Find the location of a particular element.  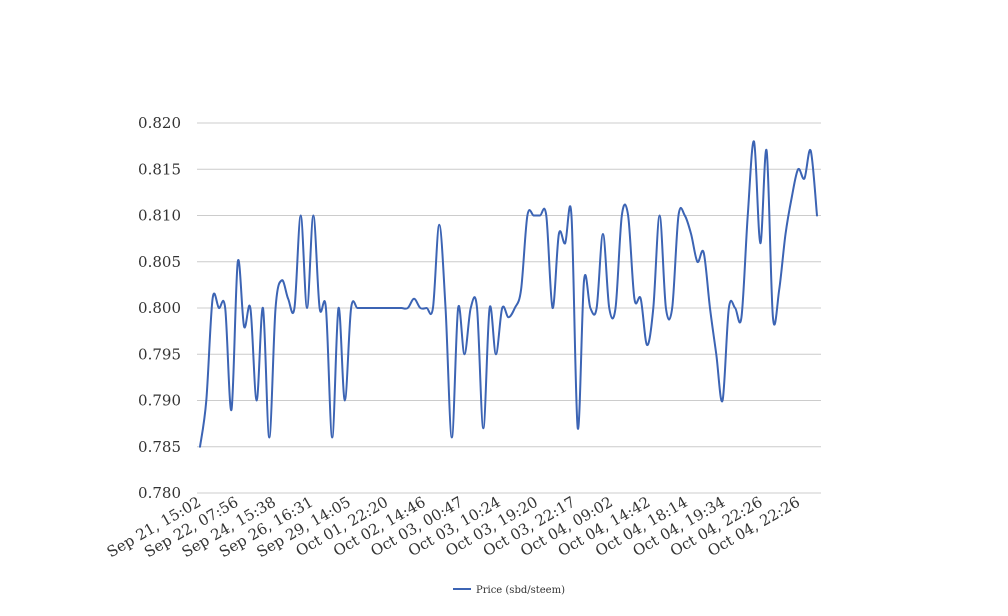

y-tick-label: 0.795 is located at coordinates (159, 354).